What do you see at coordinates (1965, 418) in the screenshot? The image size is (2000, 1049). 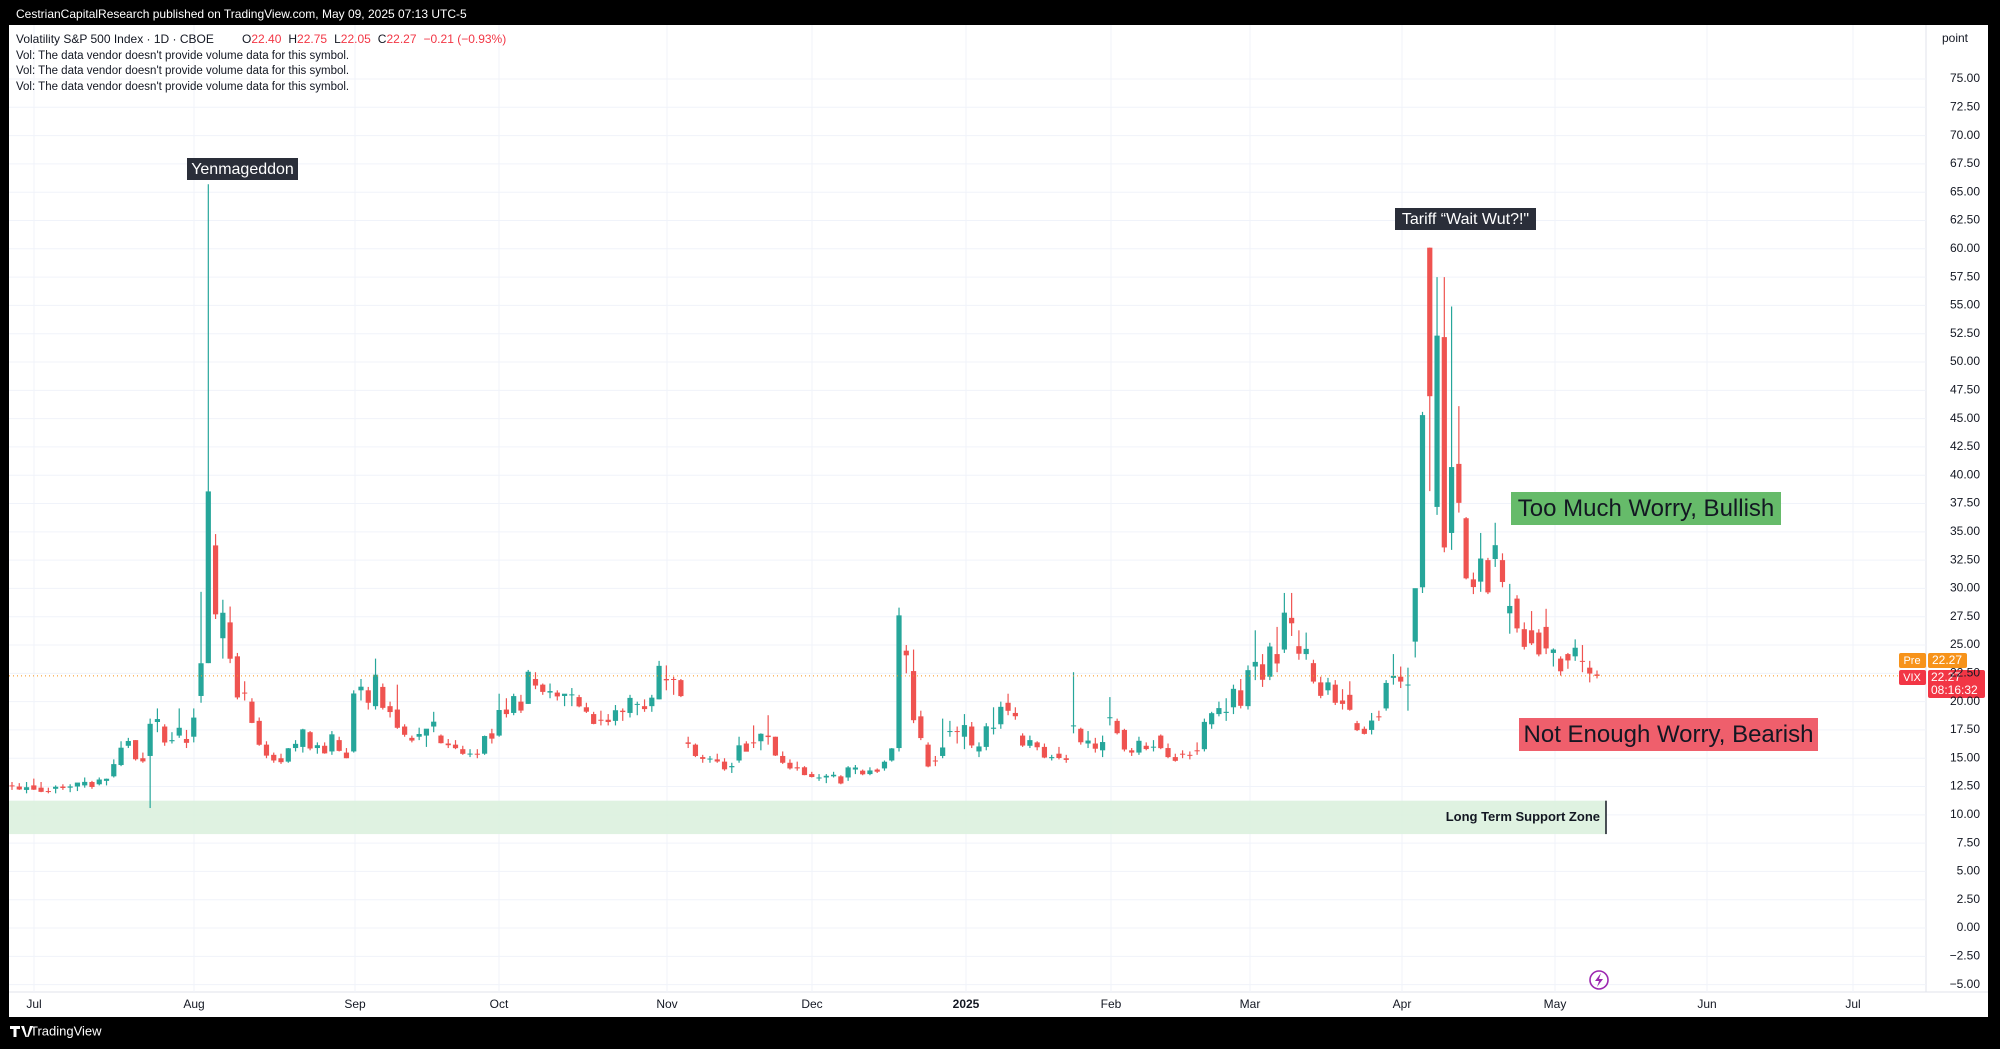 I see `y-tick-label: 45.00` at bounding box center [1965, 418].